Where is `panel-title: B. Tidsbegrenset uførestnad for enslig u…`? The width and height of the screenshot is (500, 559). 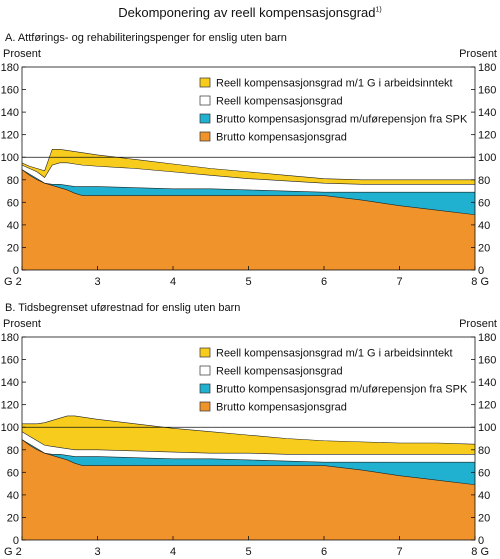 panel-title: B. Tidsbegrenset uførestnad for enslig u… is located at coordinates (122, 308).